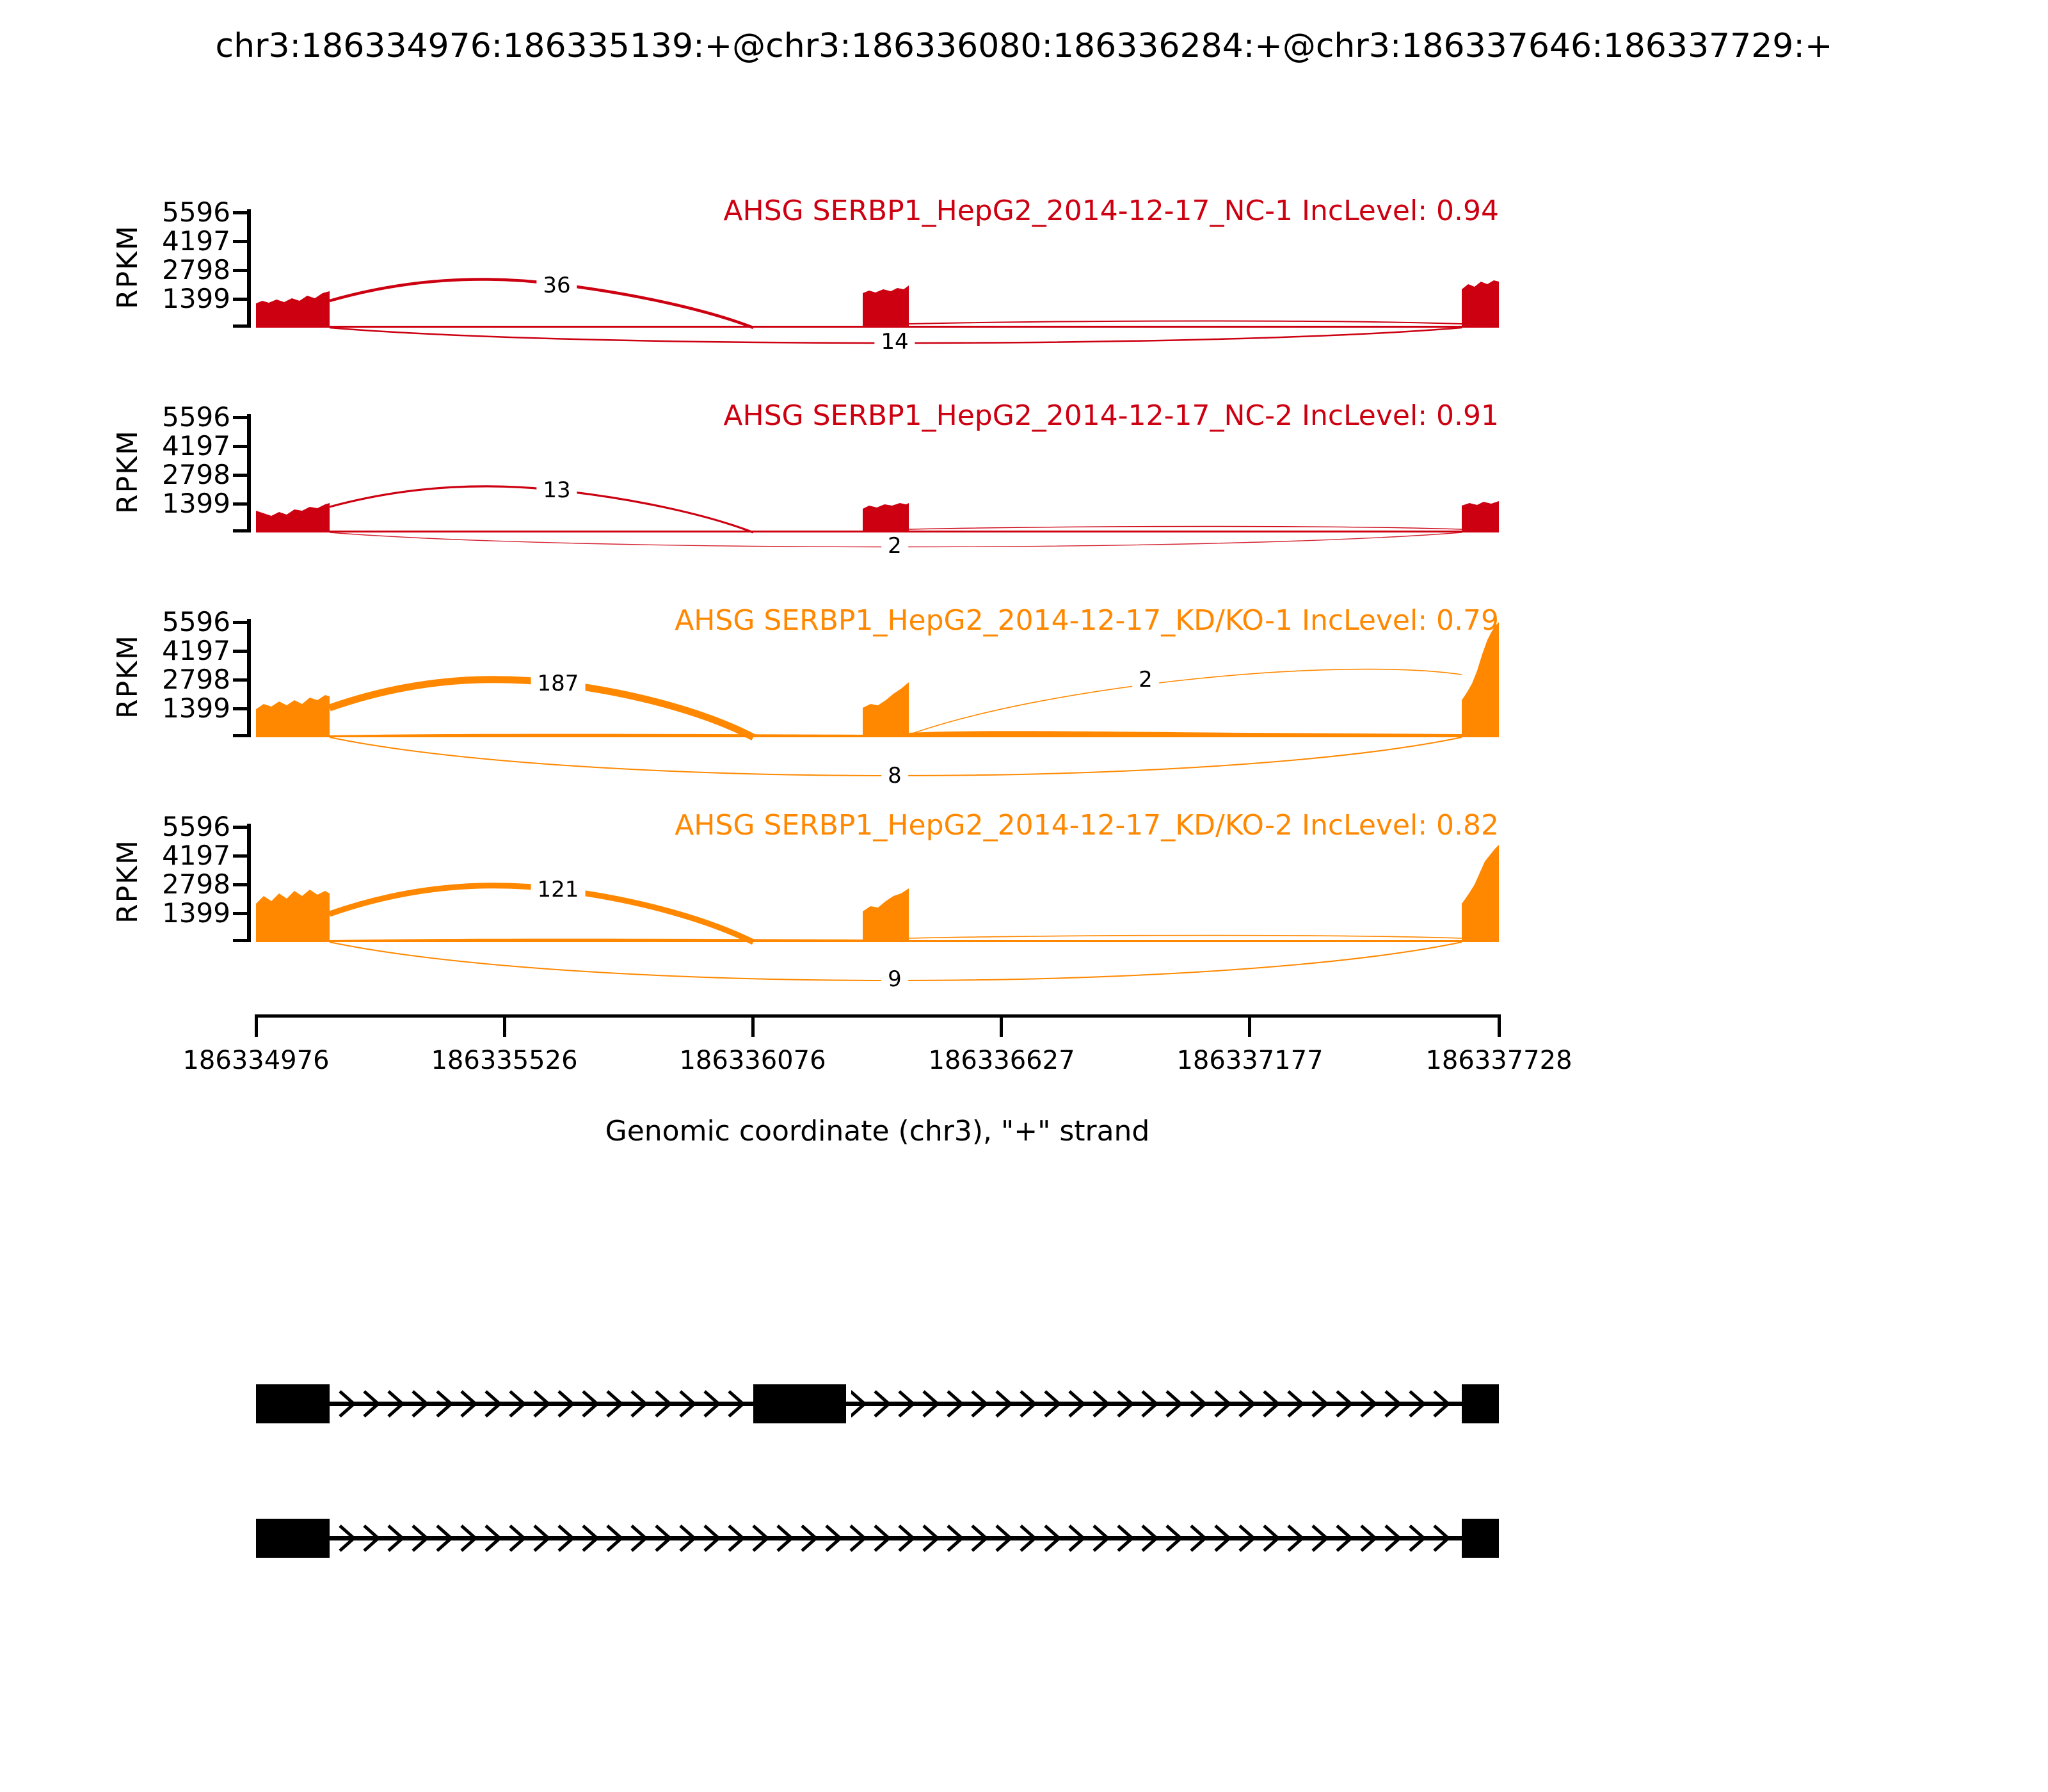 The height and width of the screenshot is (1792, 2048). I want to click on x-axis, so click(878, 1025).